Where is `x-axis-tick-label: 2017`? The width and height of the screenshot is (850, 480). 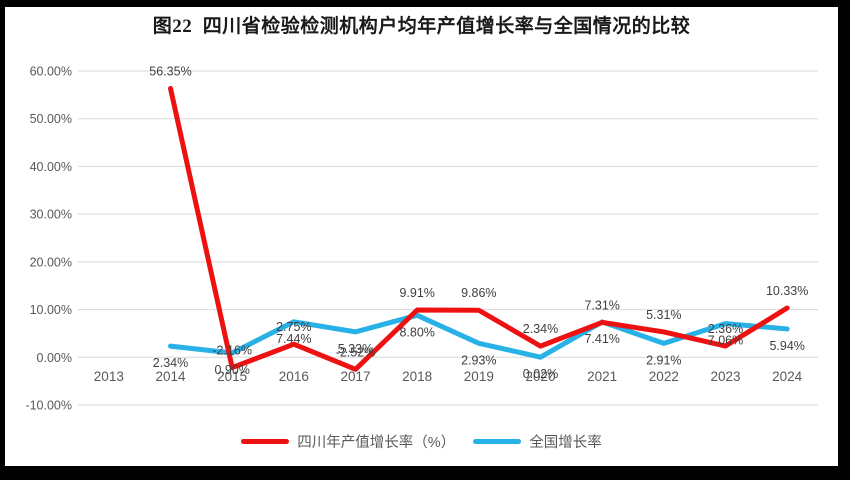 x-axis-tick-label: 2017 is located at coordinates (355, 376).